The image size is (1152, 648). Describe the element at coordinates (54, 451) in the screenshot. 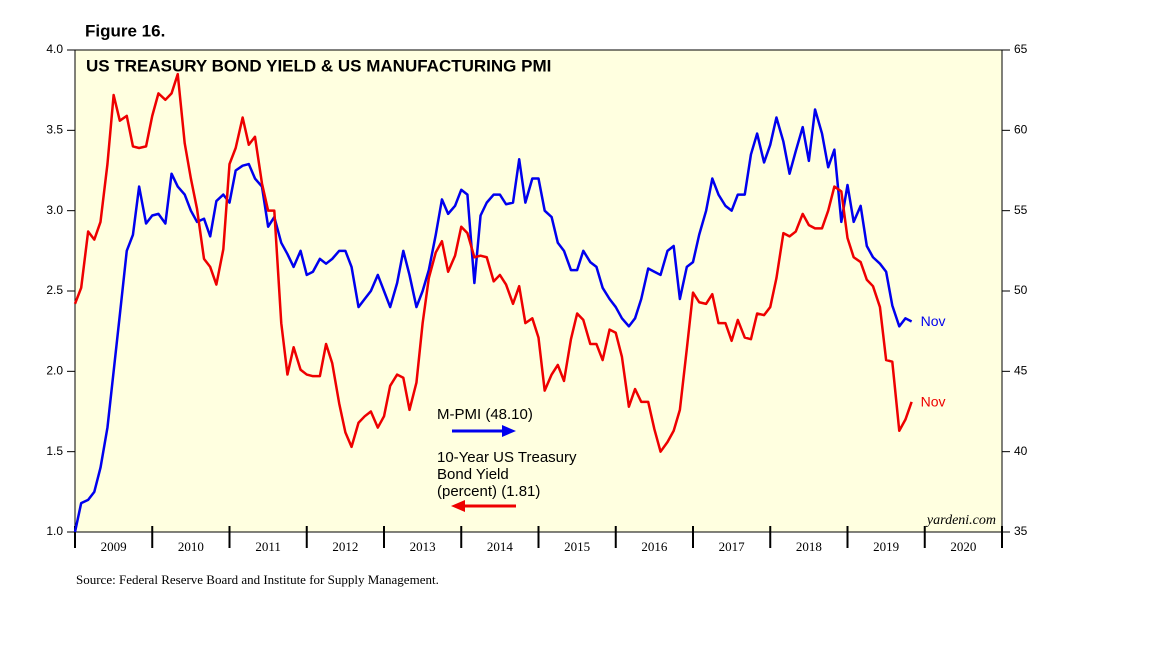

I see `y-tick-label: 1.5` at that location.